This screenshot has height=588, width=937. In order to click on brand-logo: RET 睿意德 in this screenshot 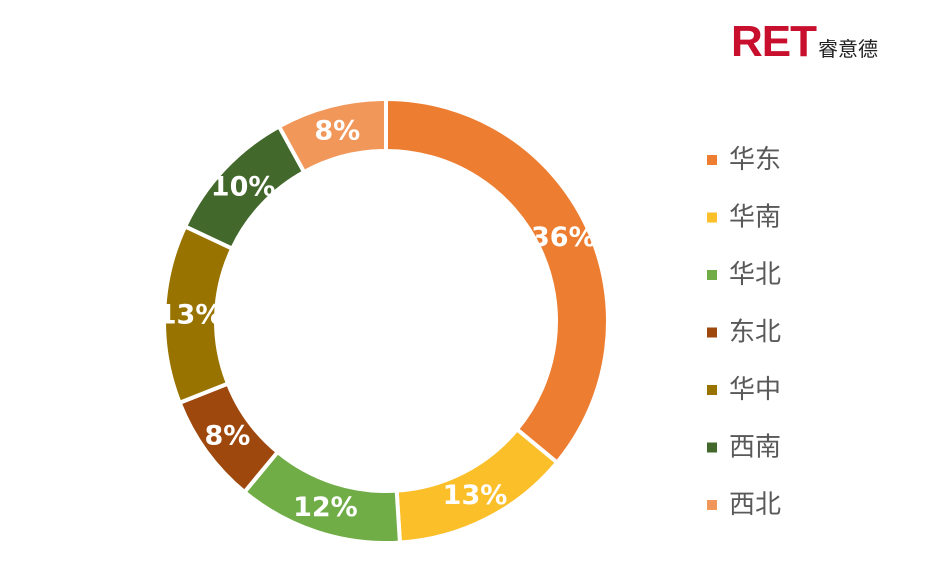, I will do `click(804, 41)`.